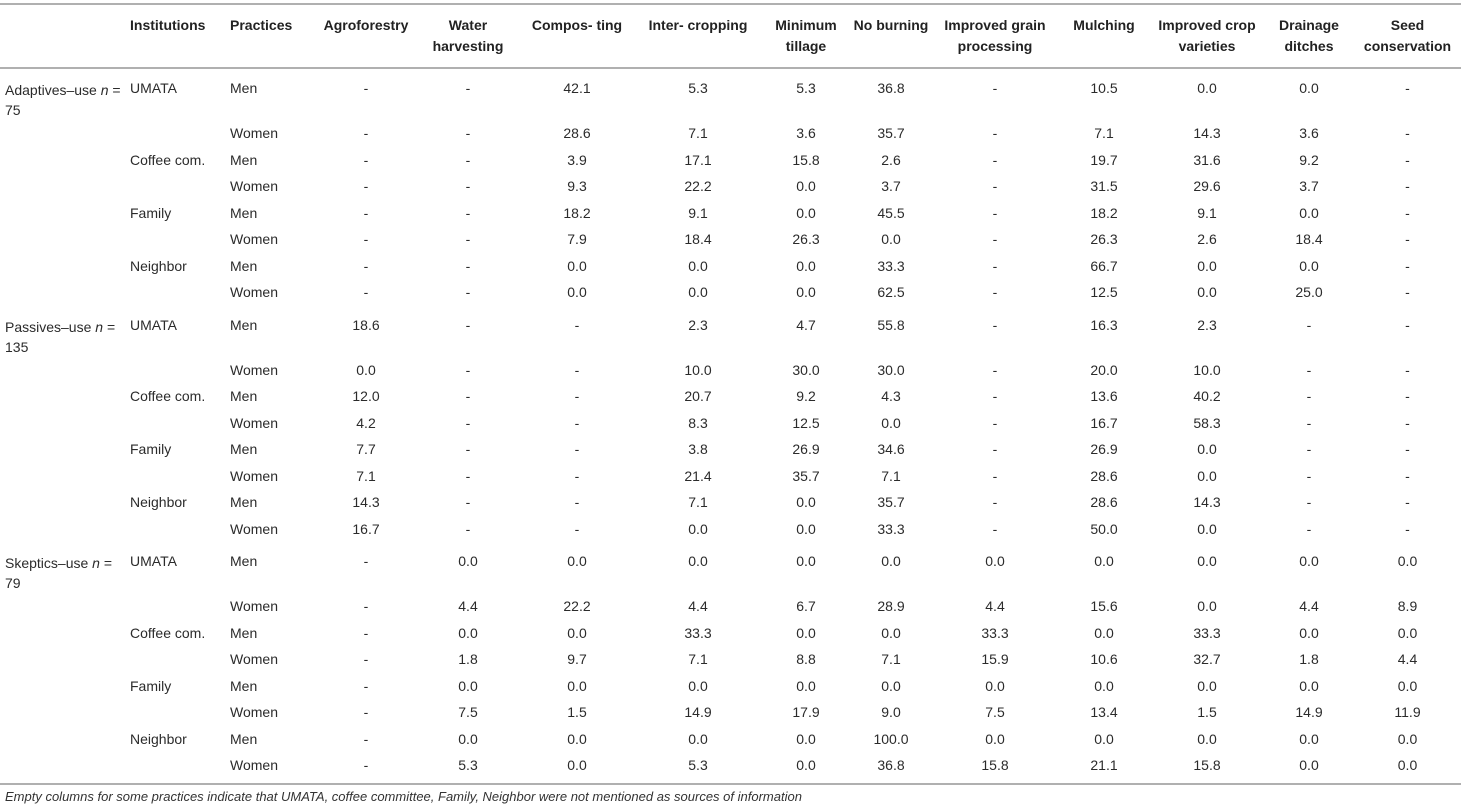  What do you see at coordinates (468, 712) in the screenshot?
I see `value-cell: 7.5` at bounding box center [468, 712].